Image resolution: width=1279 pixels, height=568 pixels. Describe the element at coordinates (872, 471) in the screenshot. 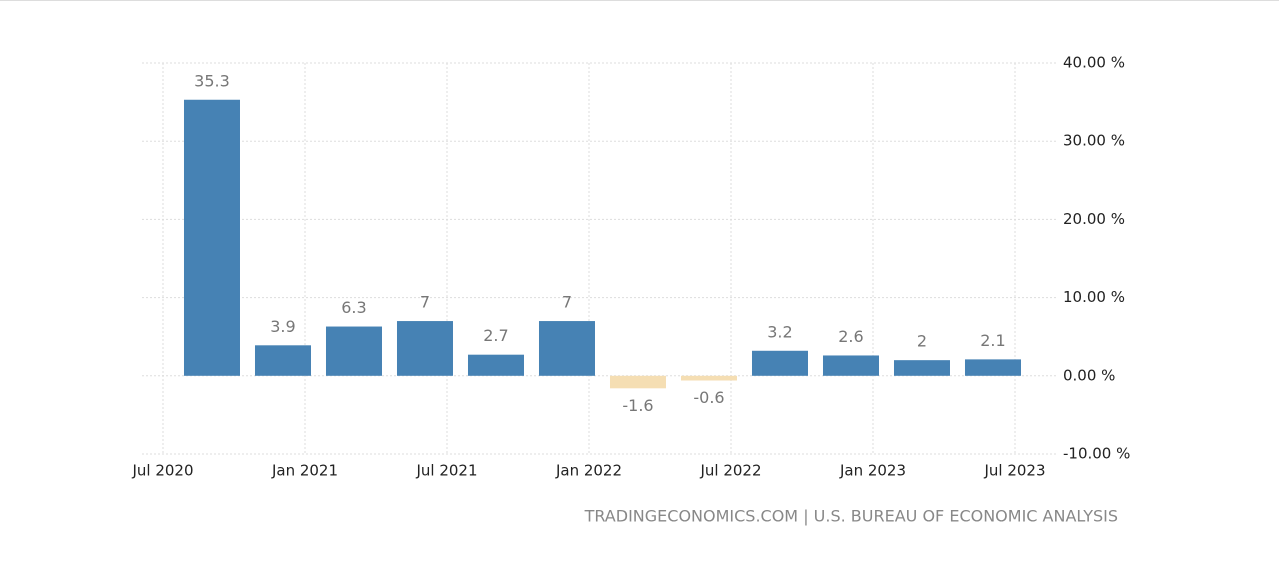

I see `x-tick-label: Jan 2023` at that location.